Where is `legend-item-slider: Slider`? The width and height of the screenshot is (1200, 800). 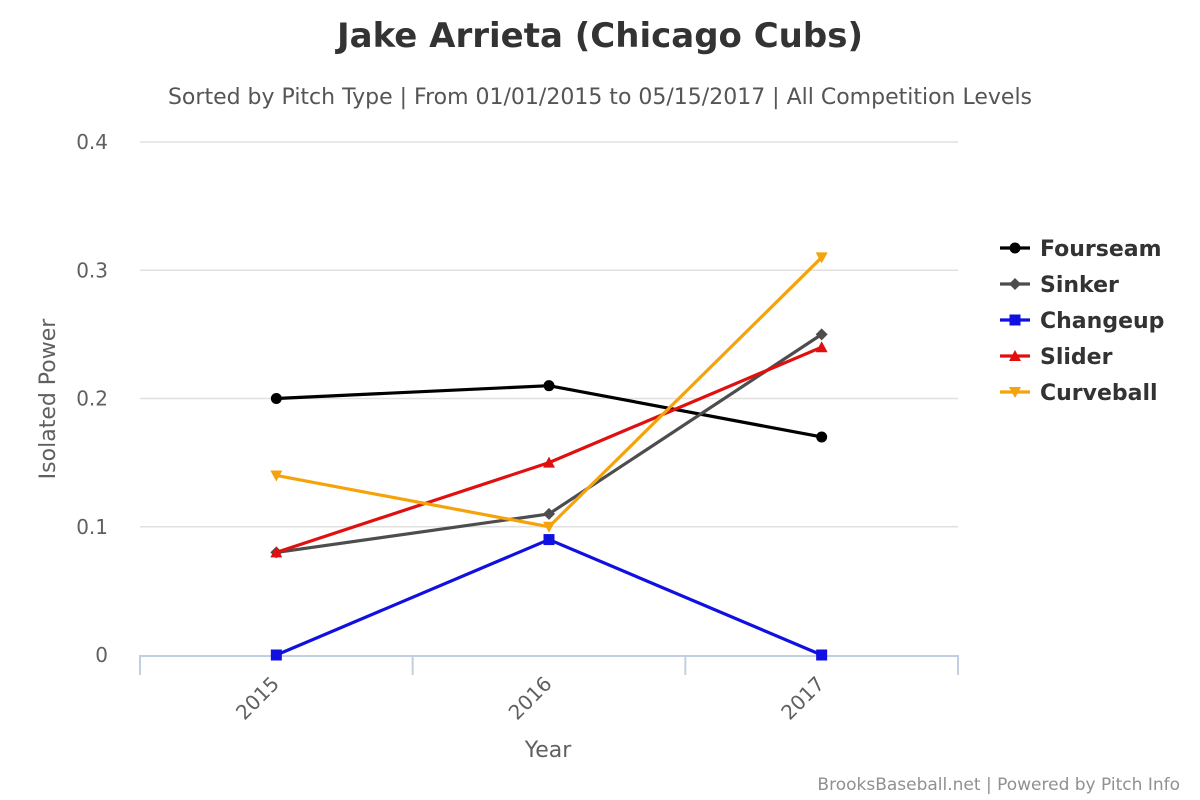
legend-item-slider: Slider is located at coordinates (1056, 357).